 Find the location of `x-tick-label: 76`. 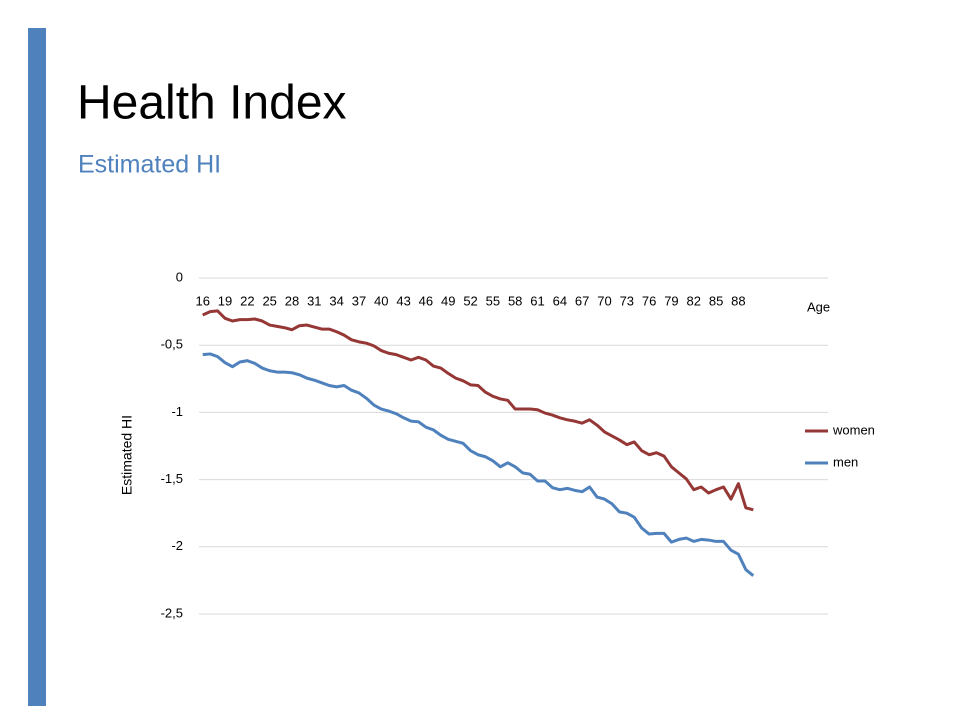

x-tick-label: 76 is located at coordinates (649, 300).